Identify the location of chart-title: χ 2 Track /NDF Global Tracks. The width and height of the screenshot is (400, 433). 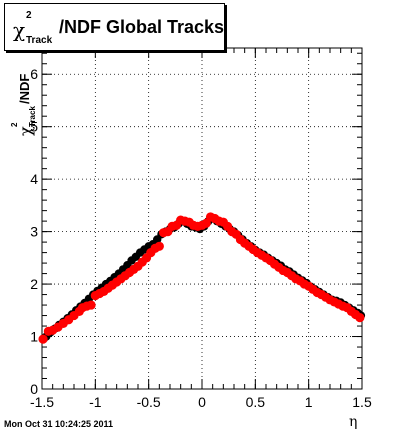
(114, 27).